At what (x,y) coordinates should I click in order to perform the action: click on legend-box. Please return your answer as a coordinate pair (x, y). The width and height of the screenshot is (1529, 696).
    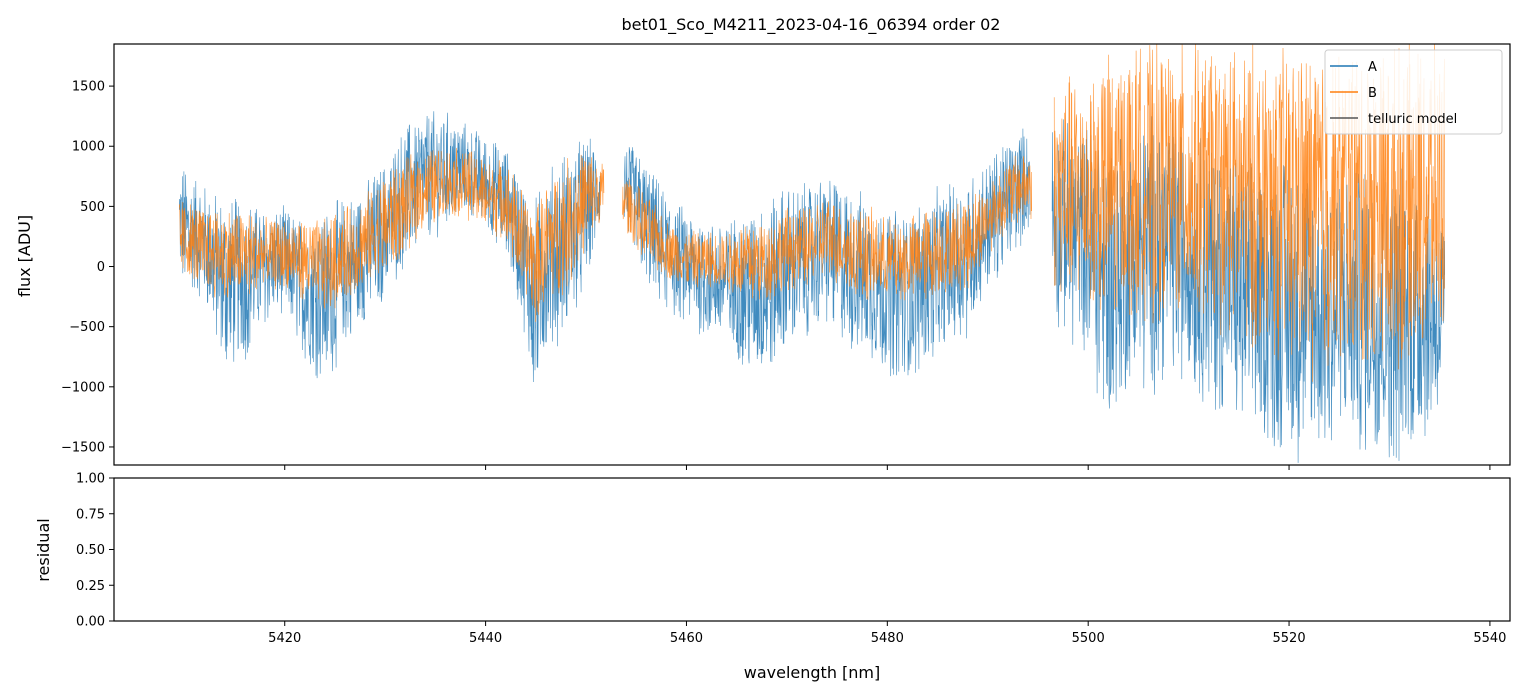
    Looking at the image, I should click on (1413, 92).